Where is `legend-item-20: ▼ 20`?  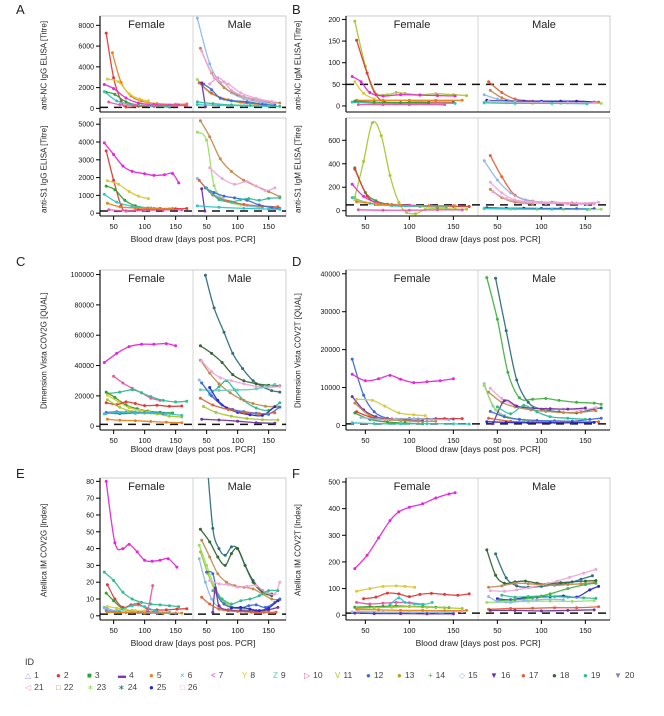 legend-item-20: ▼ 20 is located at coordinates (629, 675).